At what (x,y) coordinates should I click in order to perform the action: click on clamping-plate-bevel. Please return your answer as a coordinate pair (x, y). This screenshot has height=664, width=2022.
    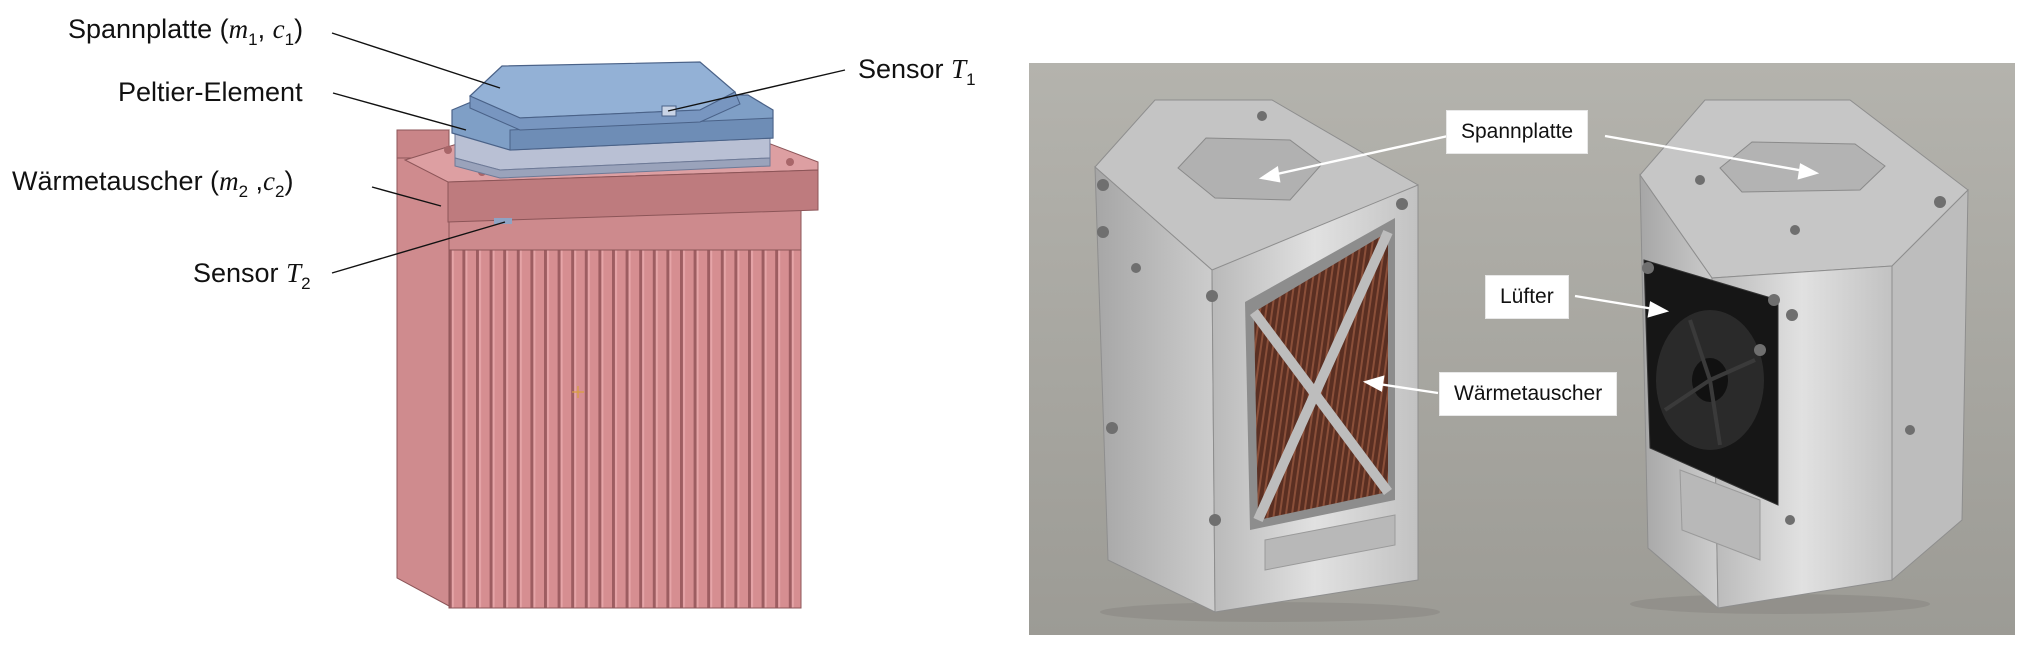
    Looking at the image, I should click on (605, 111).